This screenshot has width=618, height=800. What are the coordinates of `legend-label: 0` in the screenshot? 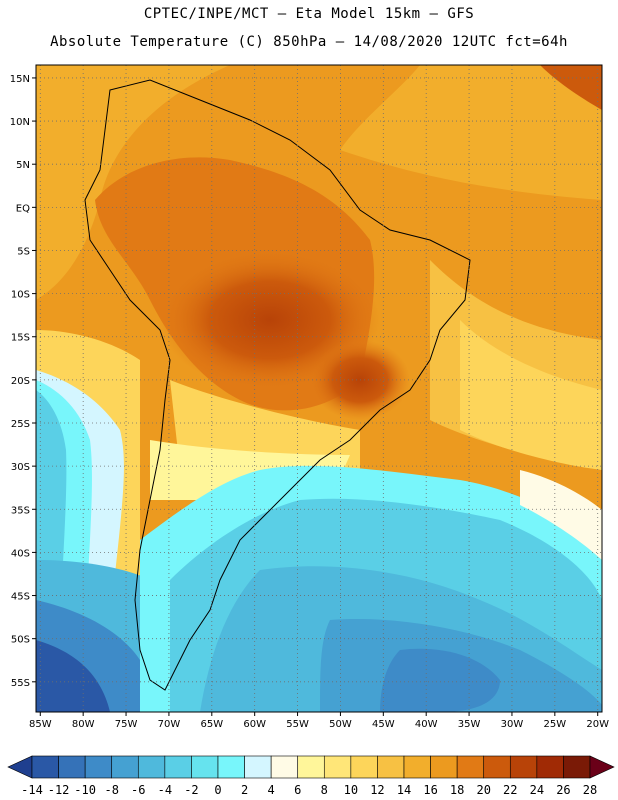 It's located at (217, 790).